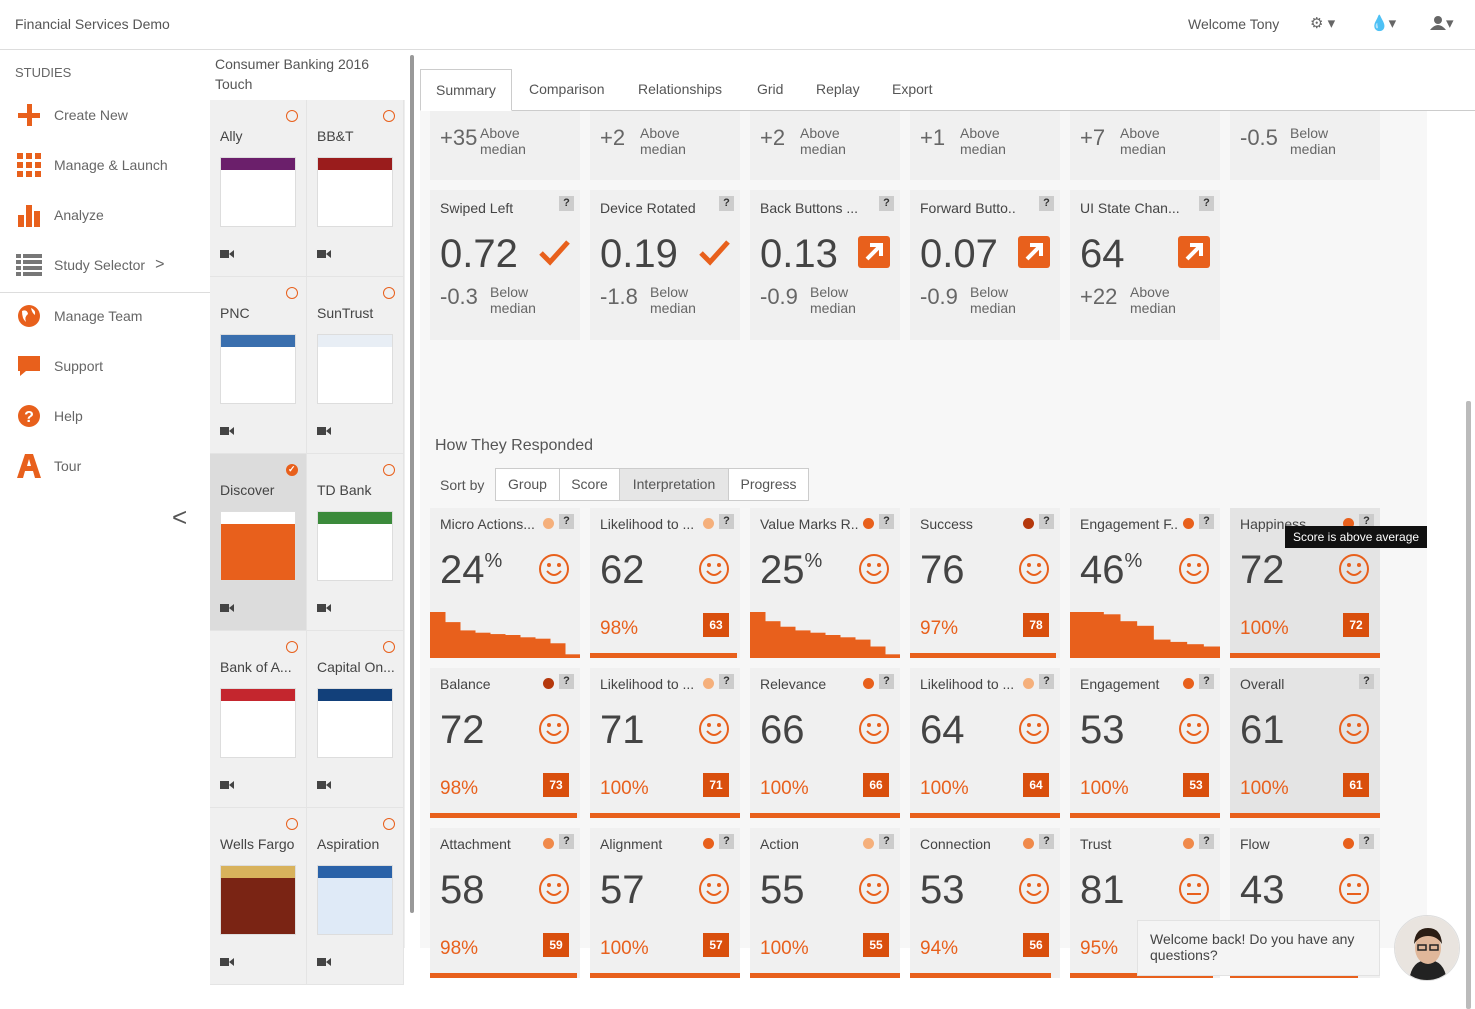 The image size is (1475, 1009). Describe the element at coordinates (412, 484) in the screenshot. I see `study-panel-scrollbar` at that location.